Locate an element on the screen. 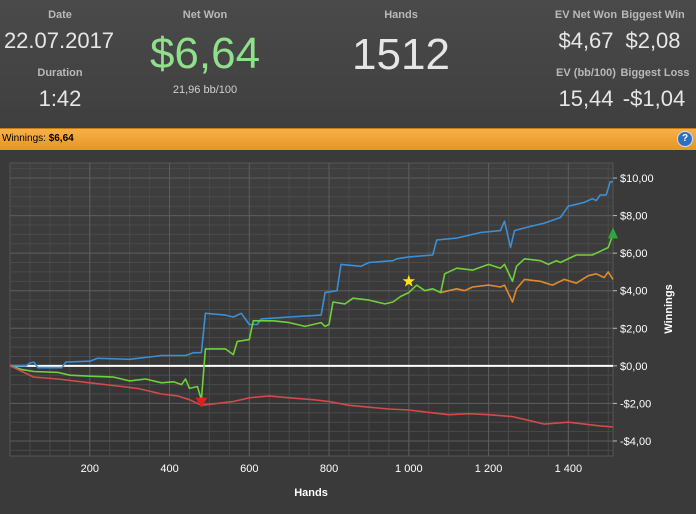 The height and width of the screenshot is (514, 696). net-won-label: Net Won is located at coordinates (205, 15).